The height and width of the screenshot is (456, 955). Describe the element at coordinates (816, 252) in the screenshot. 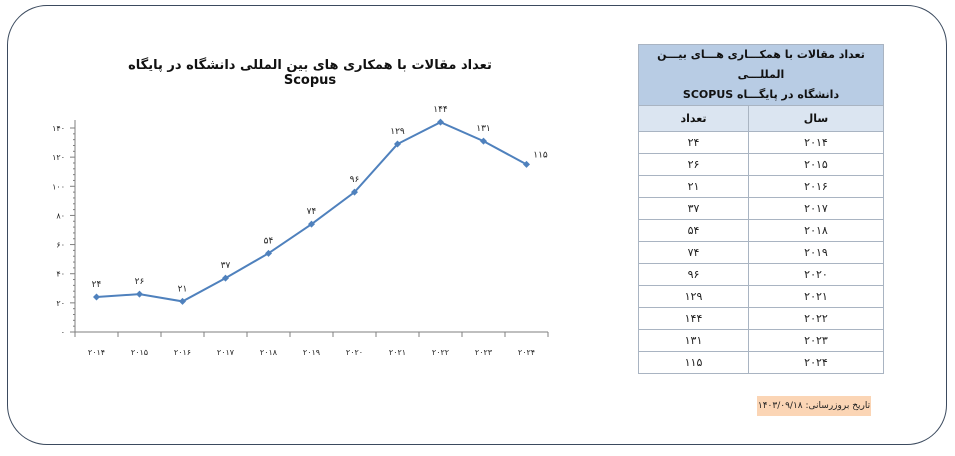

I see `year-cell: ۲۰۱۹` at that location.